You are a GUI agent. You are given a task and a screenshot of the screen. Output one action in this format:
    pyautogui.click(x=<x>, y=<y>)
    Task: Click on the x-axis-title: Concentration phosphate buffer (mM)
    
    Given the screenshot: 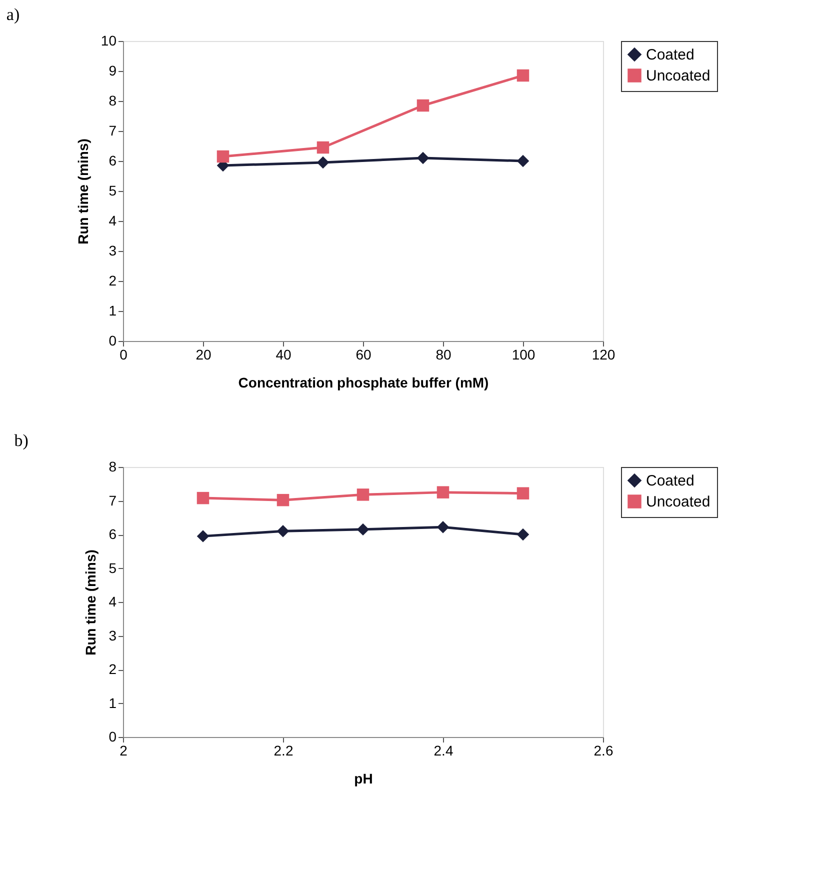 What is the action you would take?
    pyautogui.click(x=363, y=382)
    